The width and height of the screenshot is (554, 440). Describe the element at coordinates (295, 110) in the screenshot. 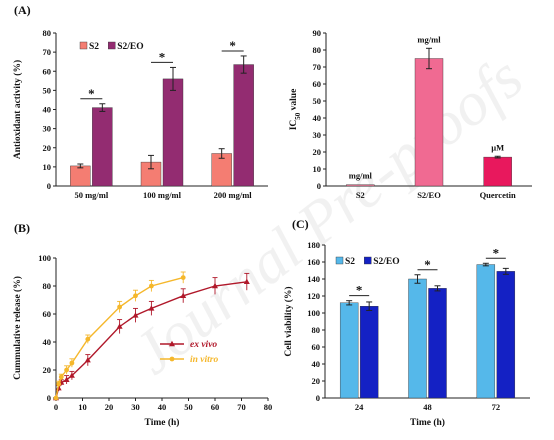

I see `y-axis-title: IC50 value` at that location.